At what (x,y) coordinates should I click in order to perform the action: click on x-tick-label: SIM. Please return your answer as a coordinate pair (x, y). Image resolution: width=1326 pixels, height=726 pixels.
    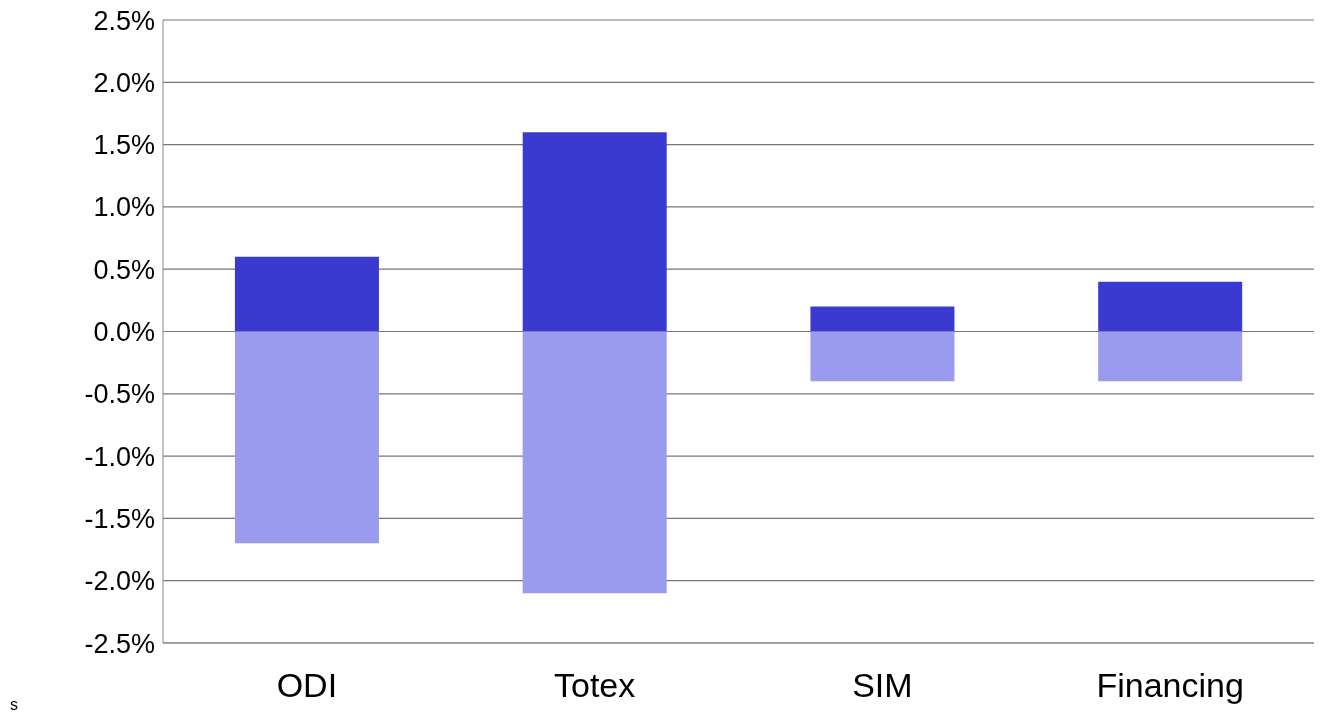
    Looking at the image, I should click on (882, 685).